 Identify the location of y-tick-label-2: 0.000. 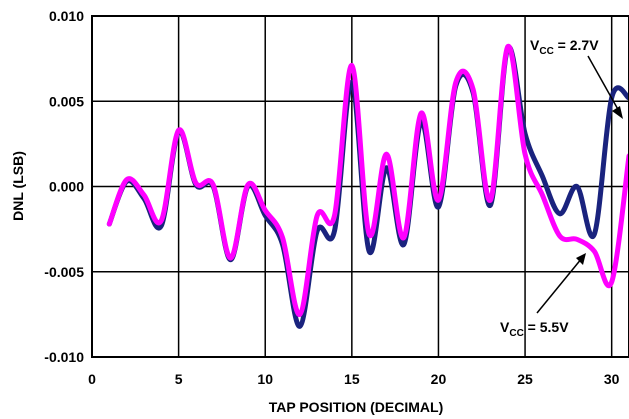
(66, 187).